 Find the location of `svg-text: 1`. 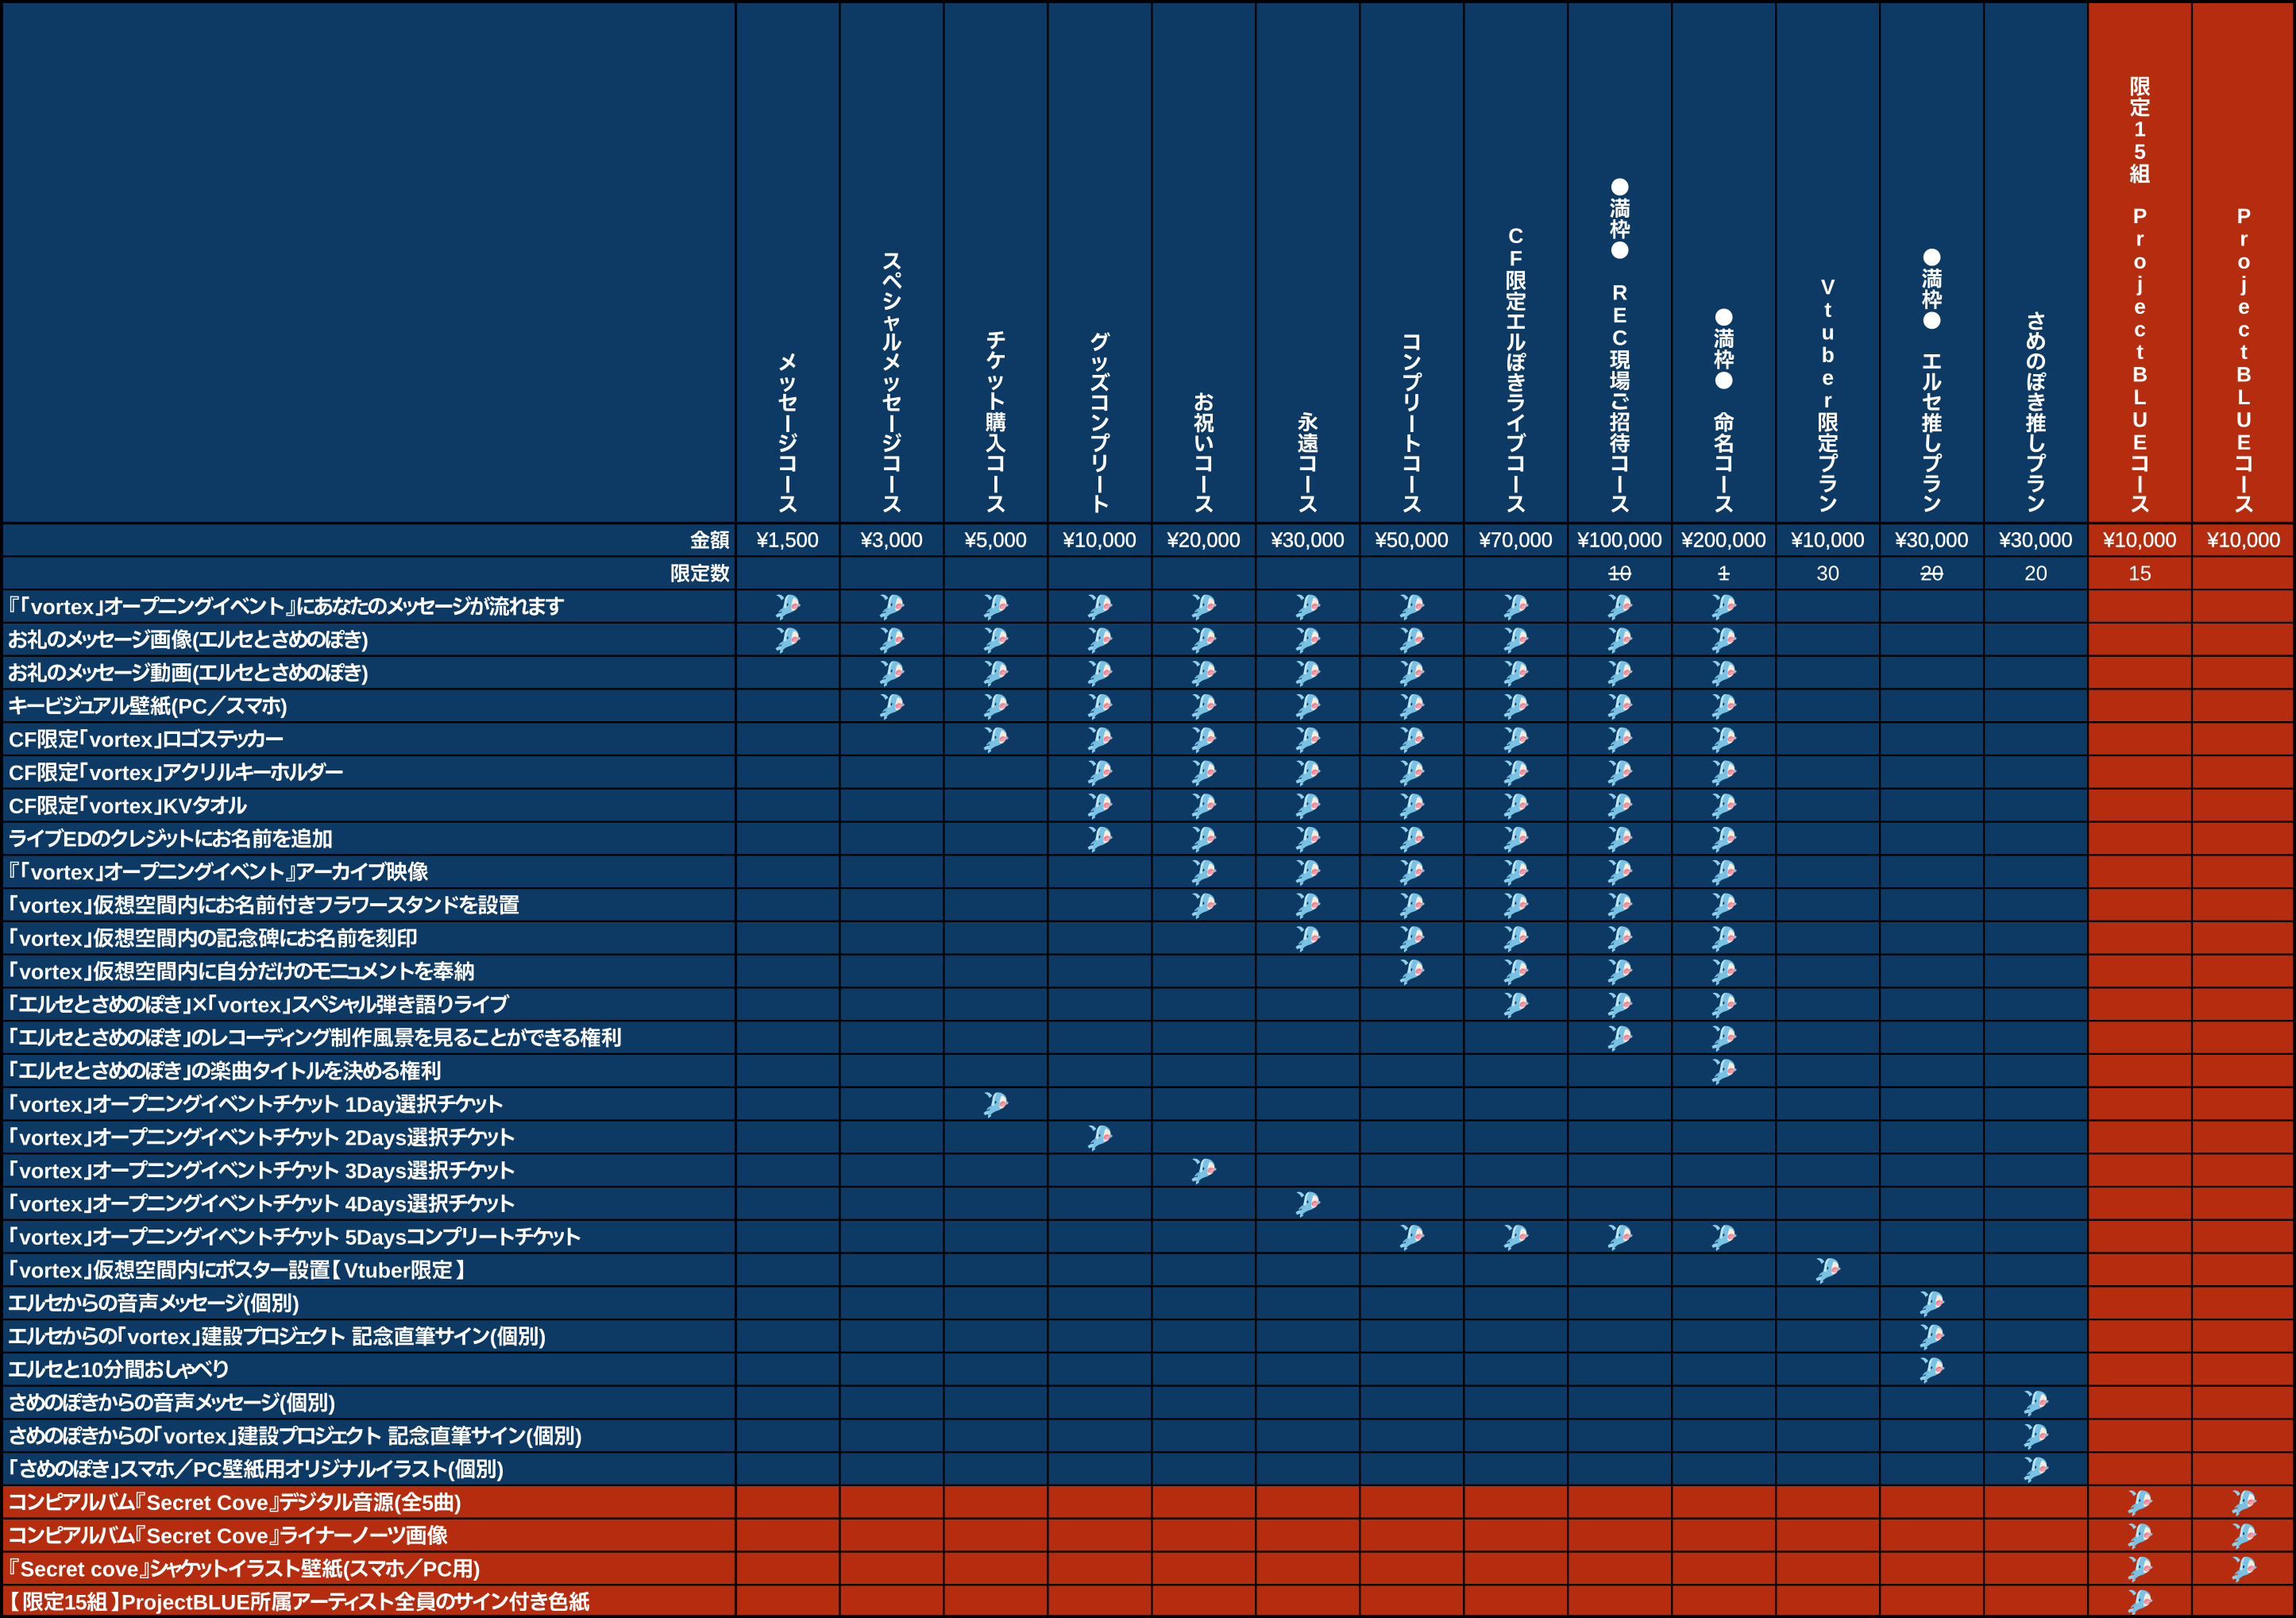

svg-text: 1 is located at coordinates (1723, 573).